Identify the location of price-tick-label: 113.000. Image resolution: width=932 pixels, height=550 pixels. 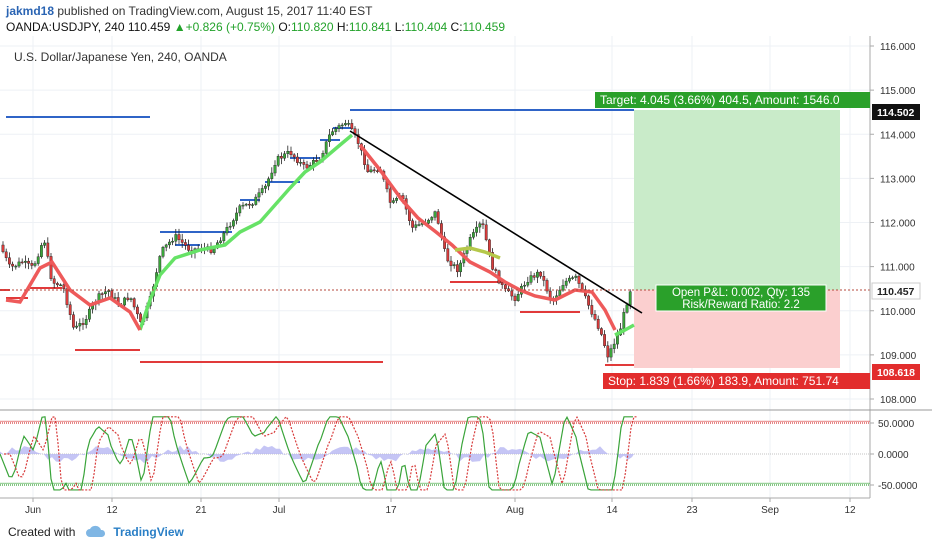
(898, 179).